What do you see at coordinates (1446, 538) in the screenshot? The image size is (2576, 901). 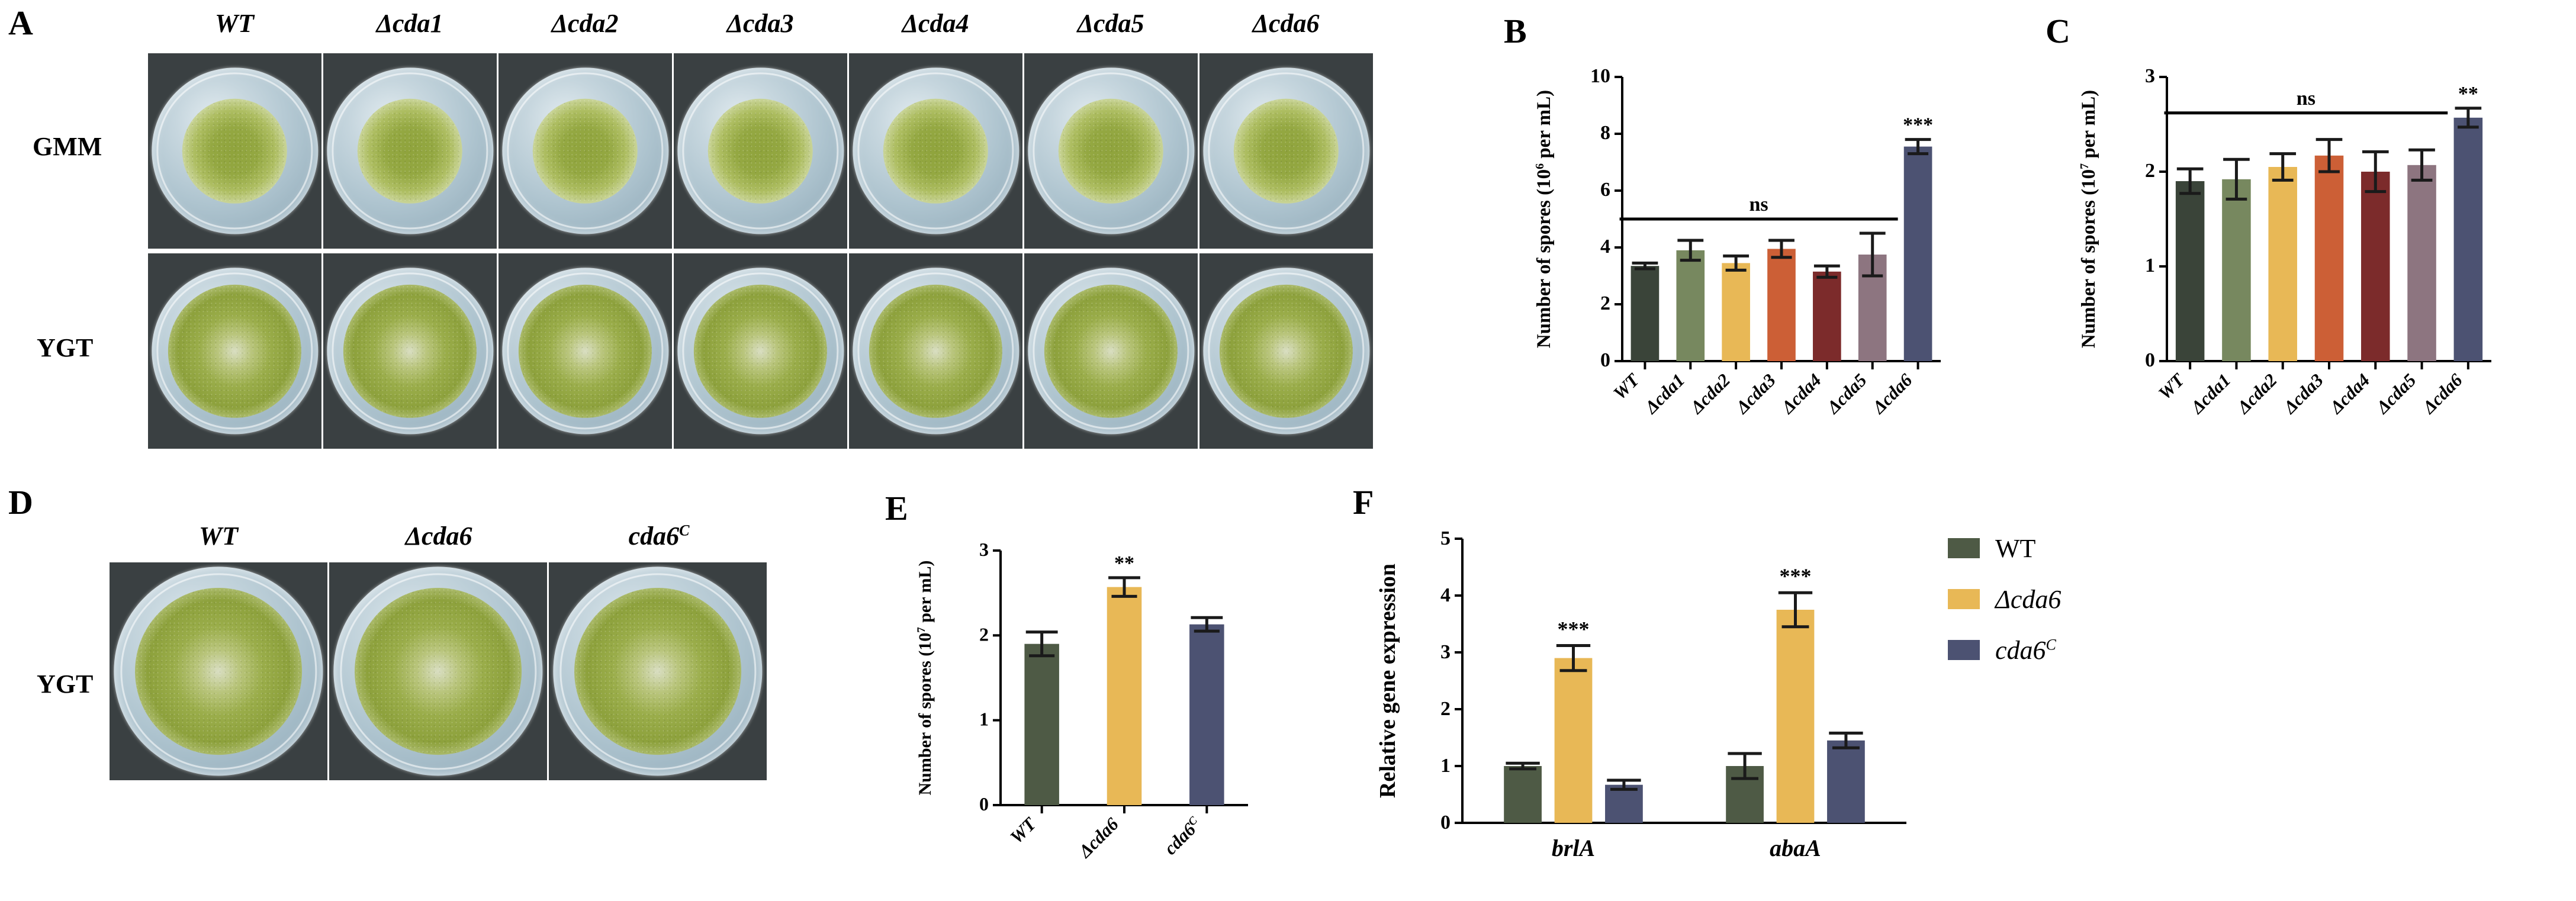 I see `y-tick-label: 5` at bounding box center [1446, 538].